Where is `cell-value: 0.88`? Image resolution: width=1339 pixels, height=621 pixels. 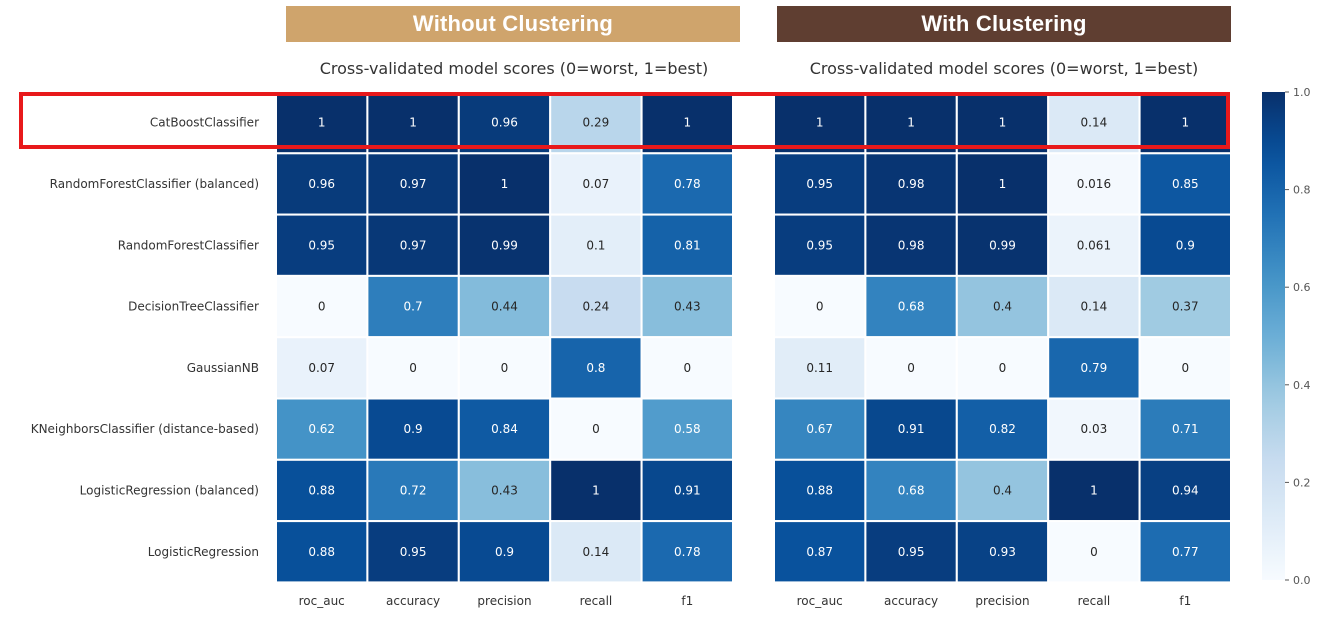 cell-value: 0.88 is located at coordinates (819, 490).